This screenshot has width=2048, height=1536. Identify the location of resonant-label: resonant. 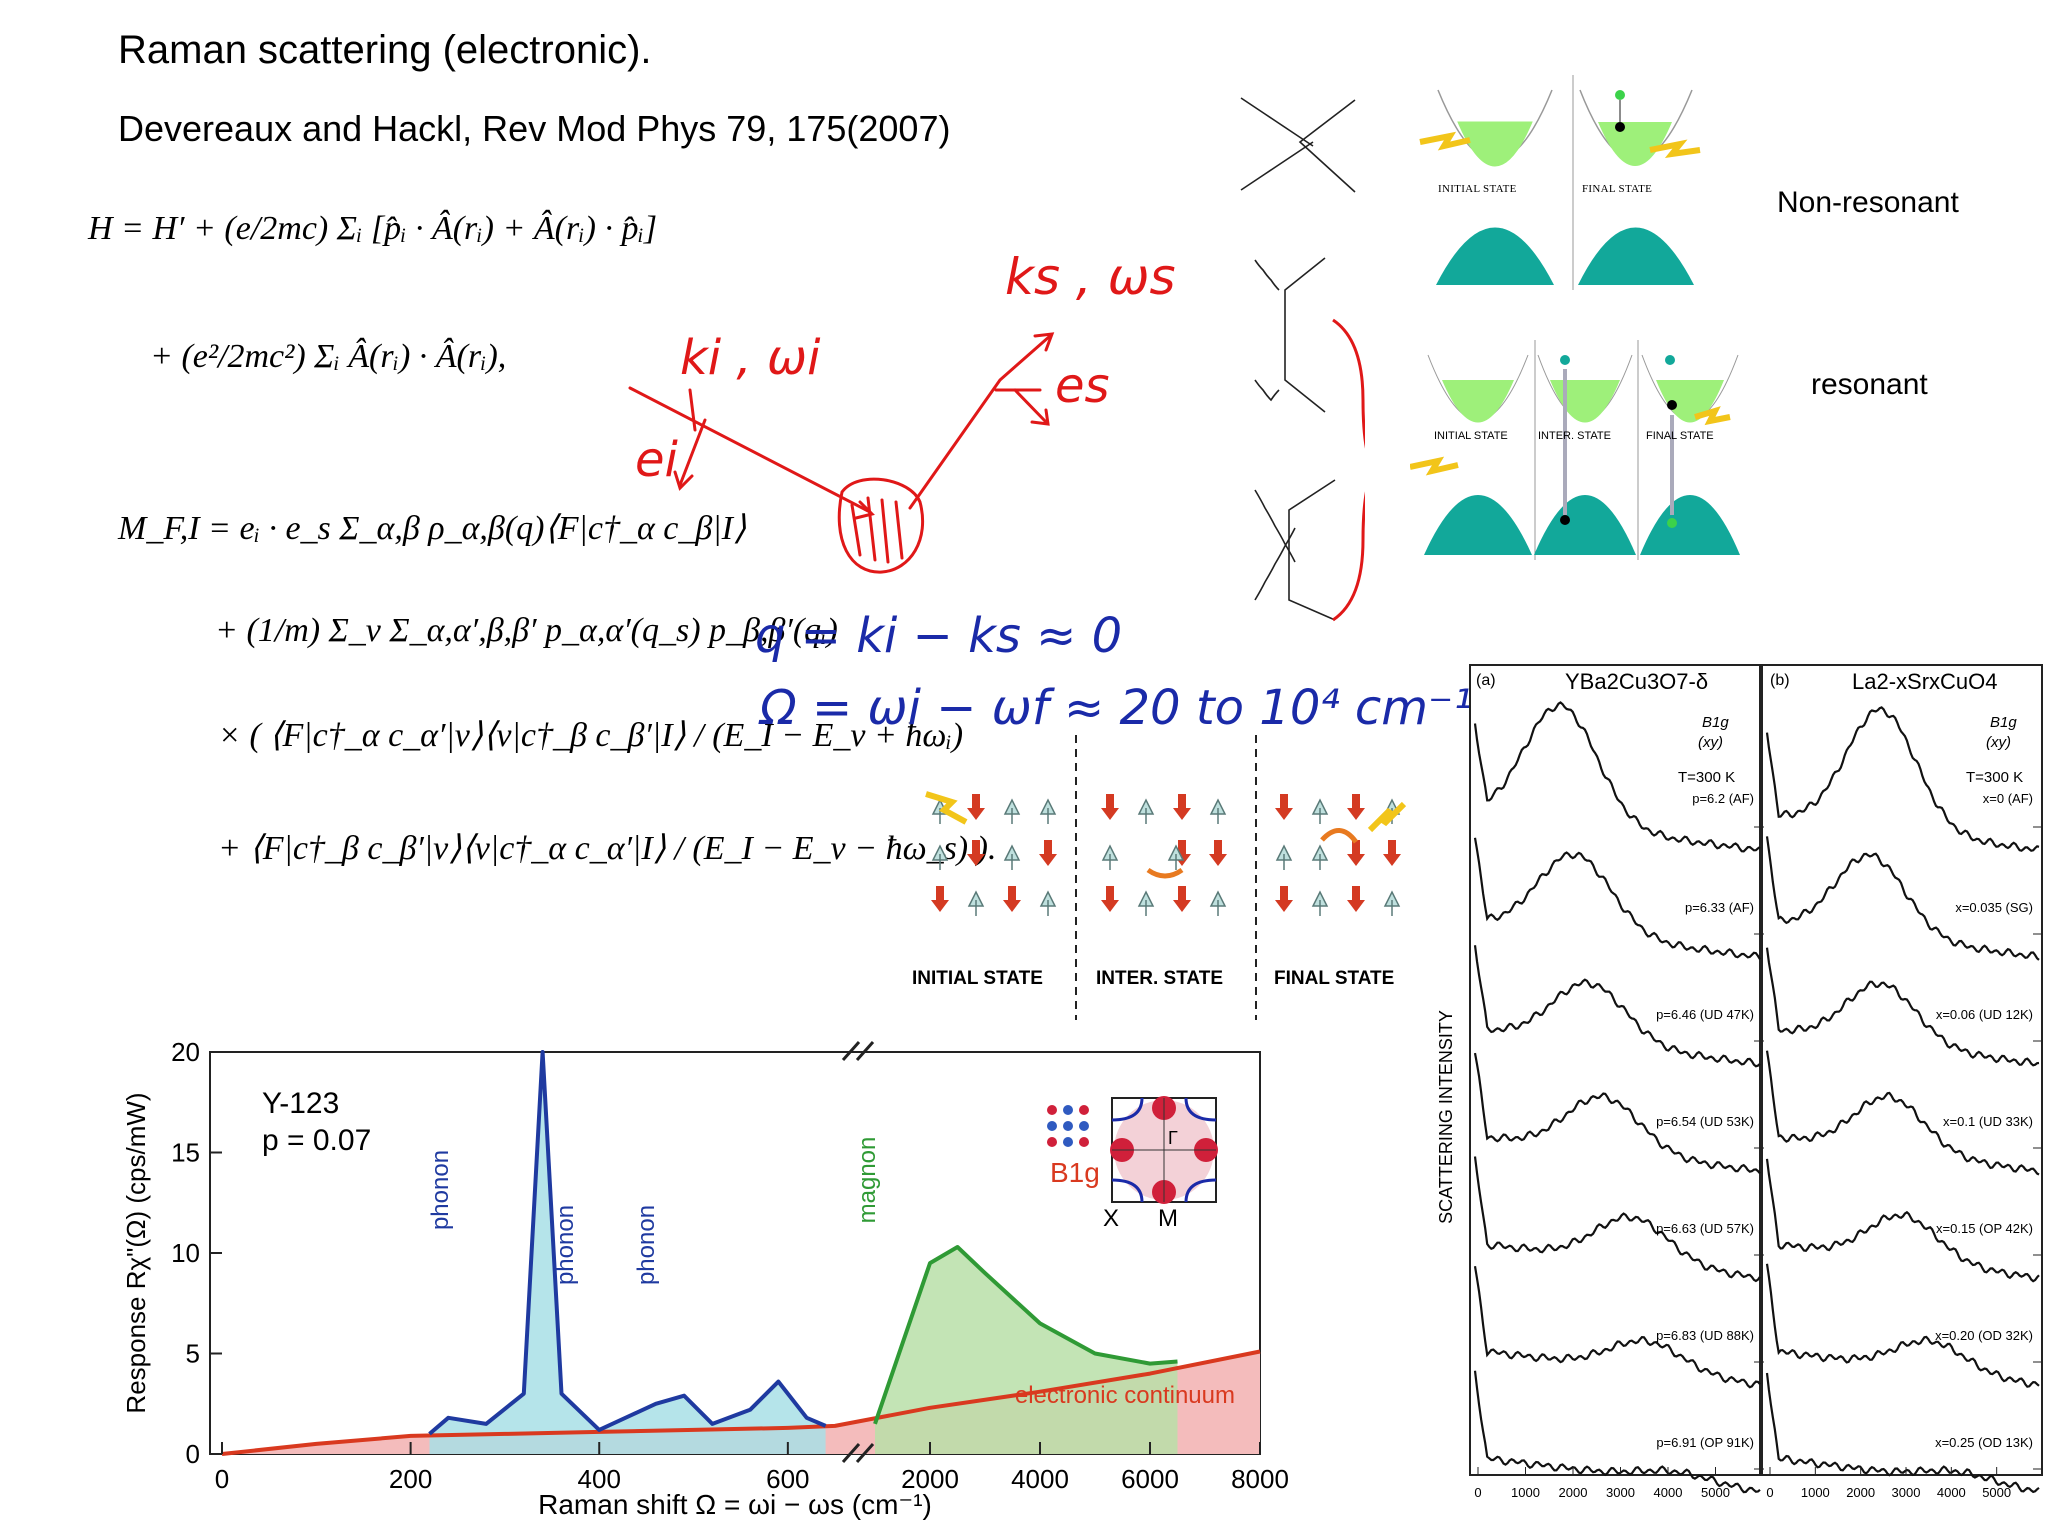
(1869, 384).